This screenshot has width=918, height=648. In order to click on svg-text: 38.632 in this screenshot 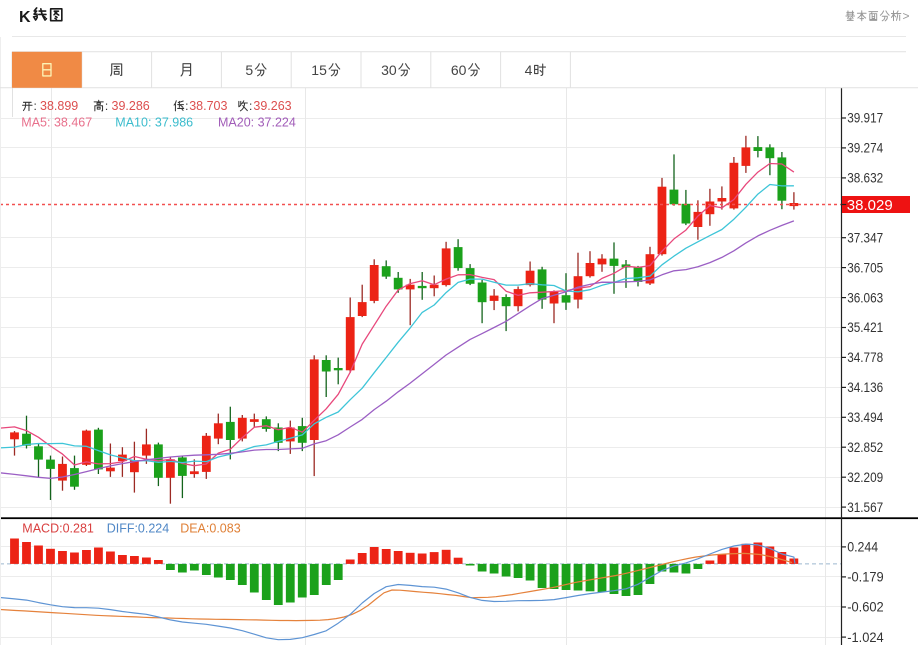, I will do `click(865, 178)`.